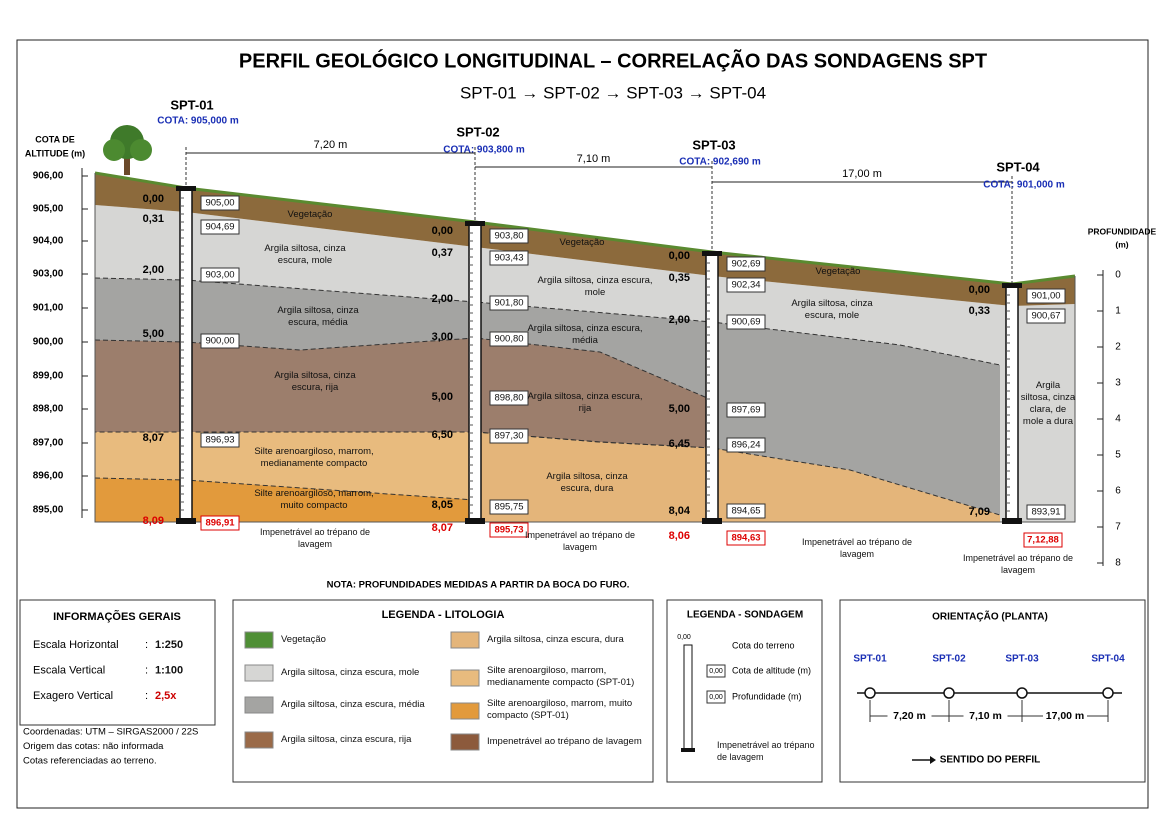  What do you see at coordinates (1045, 512) in the screenshot?
I see `elevation-label: 893,91` at bounding box center [1045, 512].